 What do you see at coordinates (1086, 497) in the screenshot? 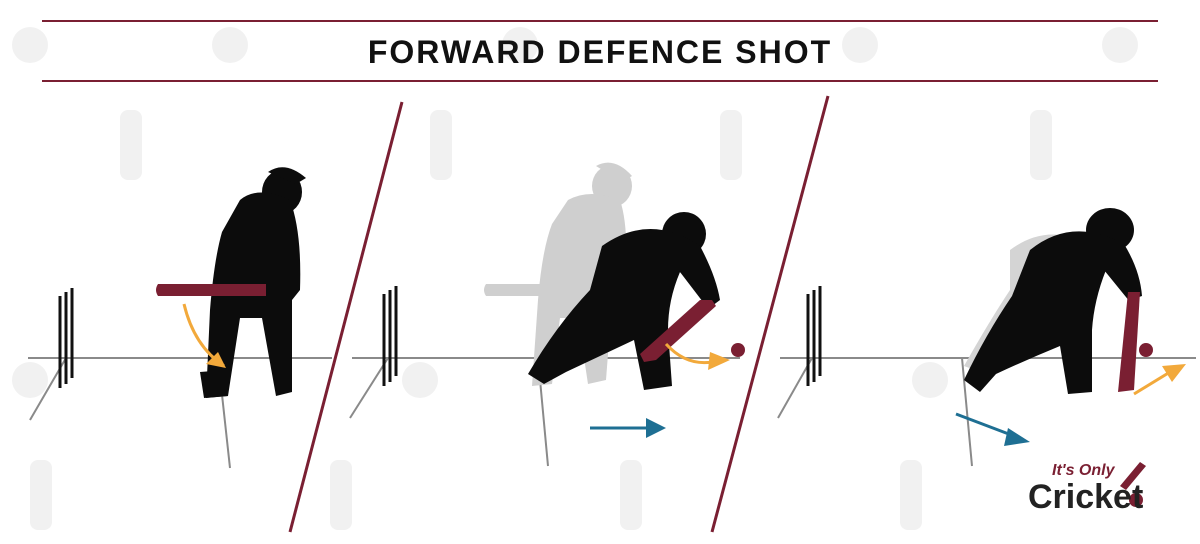
I see `logo-text-main: Cricket` at bounding box center [1086, 497].